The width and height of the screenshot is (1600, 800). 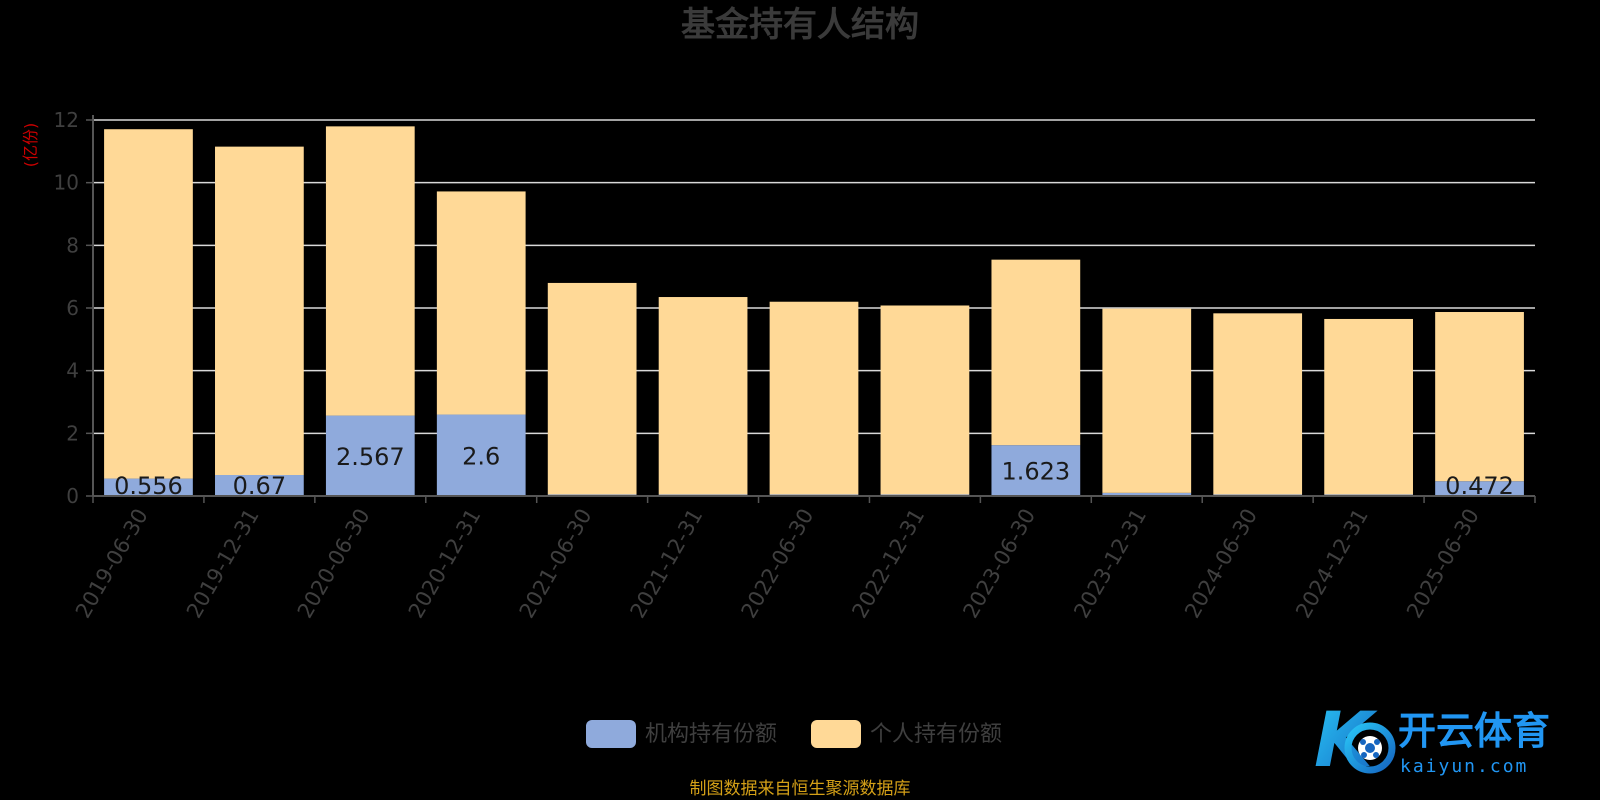 I want to click on kaiyun-watermark: K 开云体育 kaiyun.com, so click(x=1432, y=740).